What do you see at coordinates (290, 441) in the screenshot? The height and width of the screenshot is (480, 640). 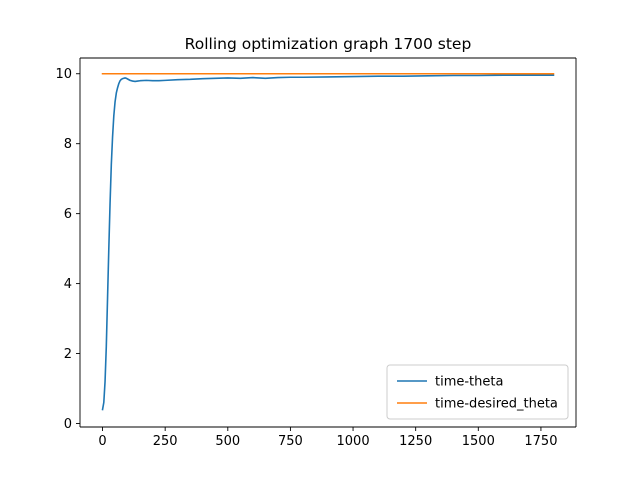 I see `x-tick-label: 750` at bounding box center [290, 441].